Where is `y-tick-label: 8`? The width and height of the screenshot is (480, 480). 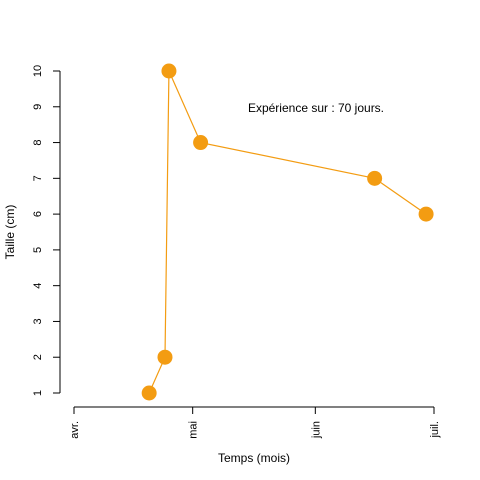
y-tick-label: 8 is located at coordinates (38, 142).